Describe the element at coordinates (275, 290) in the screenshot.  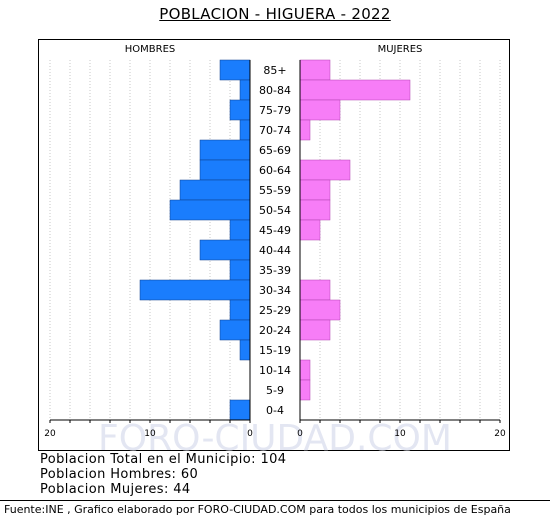
I see `age-label: 30-34` at that location.